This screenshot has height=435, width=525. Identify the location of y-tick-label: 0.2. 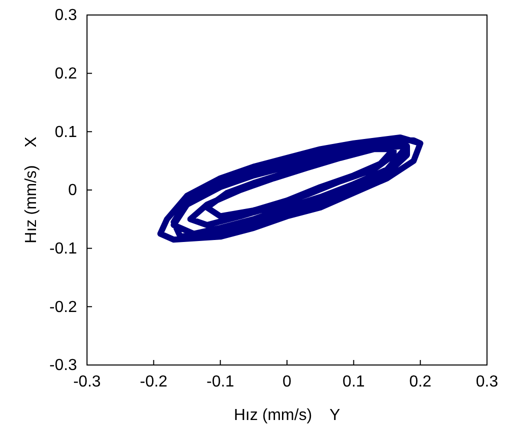
(66, 73).